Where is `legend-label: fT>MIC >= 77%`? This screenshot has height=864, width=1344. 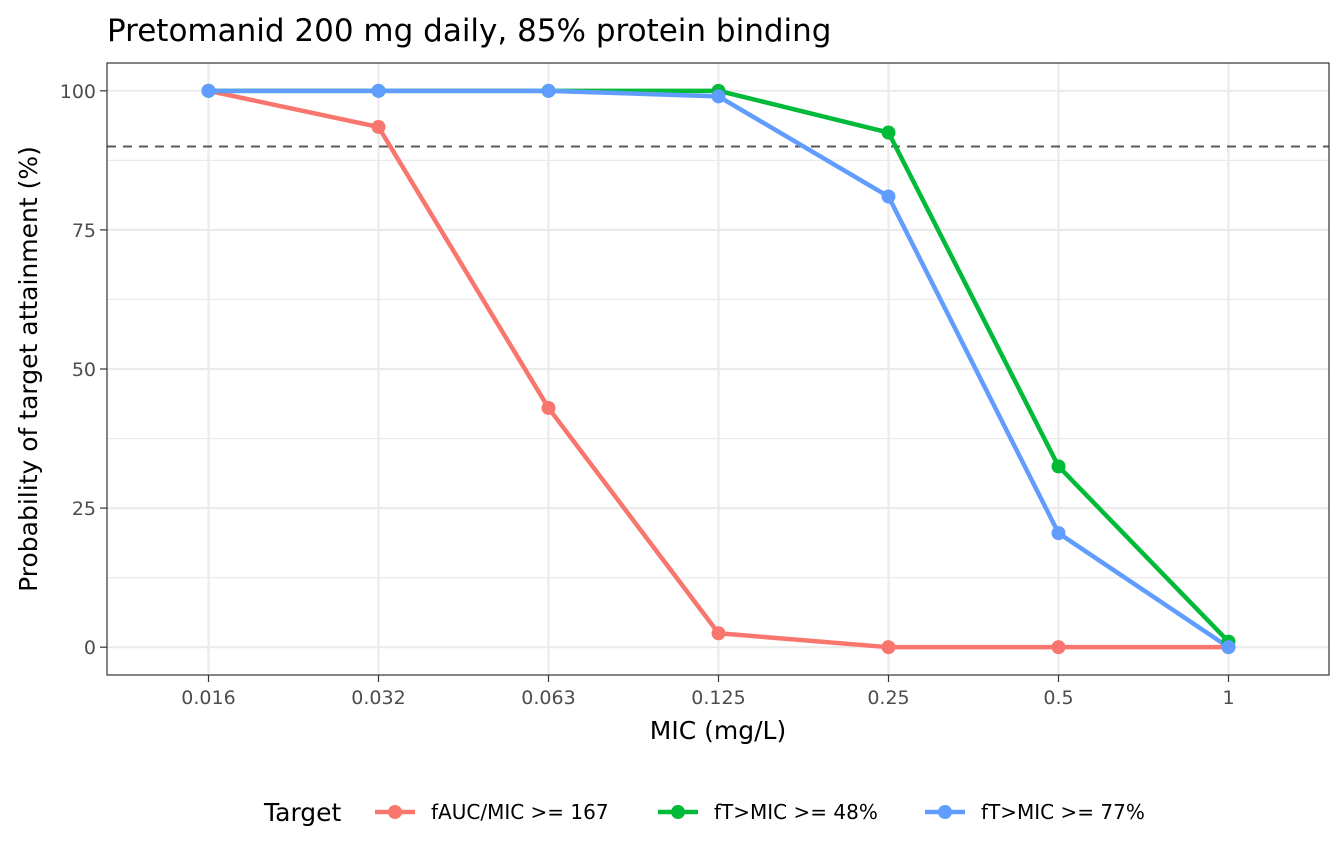 legend-label: fT>MIC >= 77% is located at coordinates (1063, 812).